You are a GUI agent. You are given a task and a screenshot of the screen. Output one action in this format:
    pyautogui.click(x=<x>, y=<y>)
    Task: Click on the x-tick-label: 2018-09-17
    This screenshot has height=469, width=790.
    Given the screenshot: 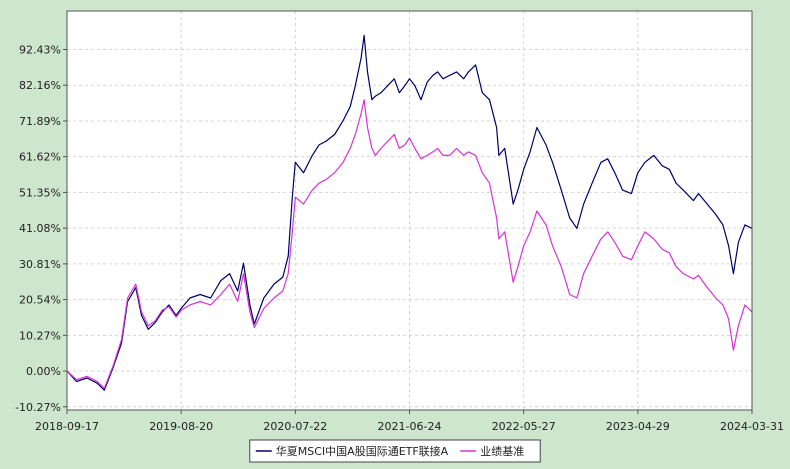 What is the action you would take?
    pyautogui.click(x=67, y=426)
    